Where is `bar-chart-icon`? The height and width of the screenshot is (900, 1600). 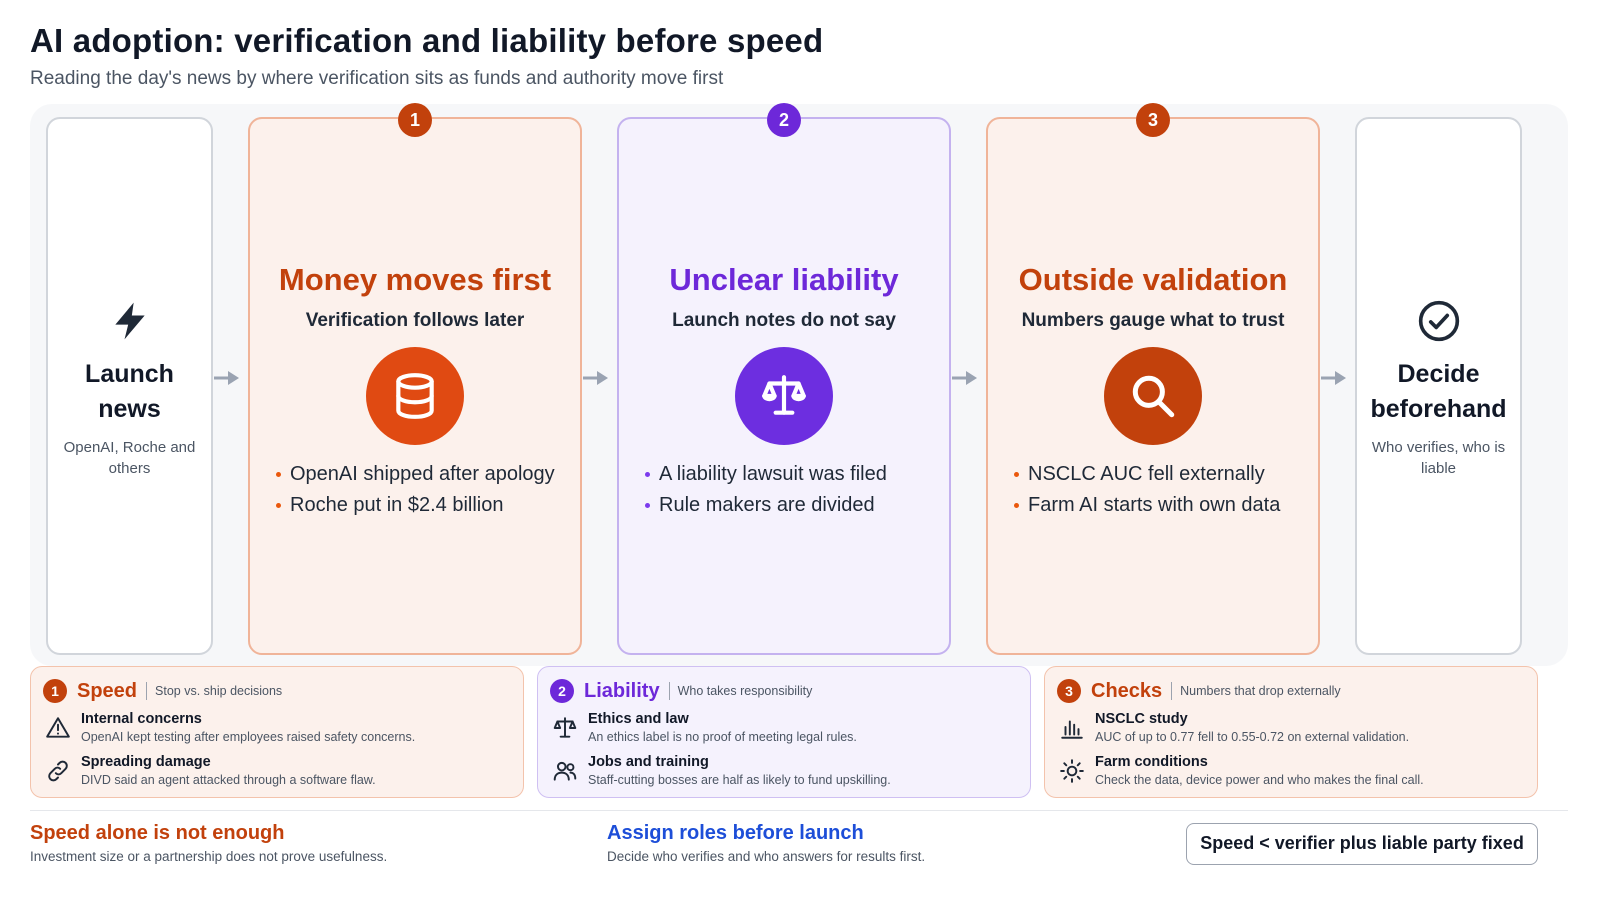
bar-chart-icon is located at coordinates (1072, 729).